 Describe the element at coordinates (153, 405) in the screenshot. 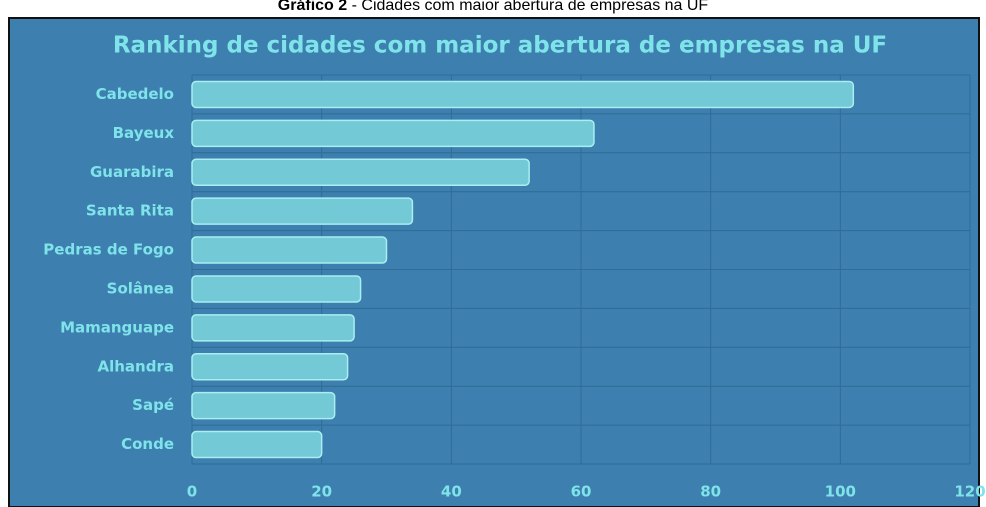

I see `y-tick-label: Sapé` at that location.